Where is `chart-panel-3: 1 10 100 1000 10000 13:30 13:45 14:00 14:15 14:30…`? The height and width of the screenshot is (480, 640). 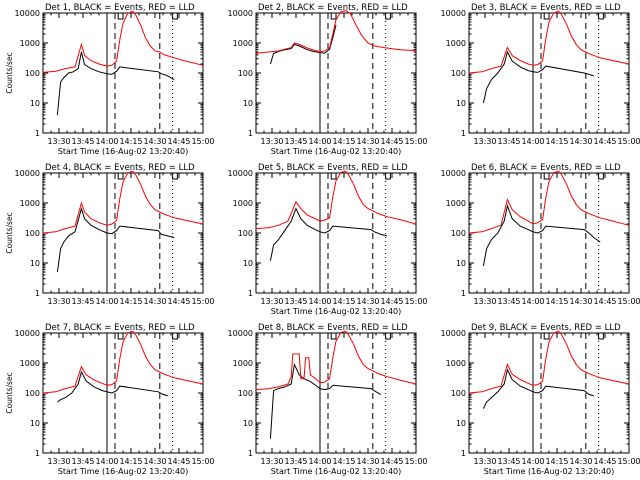 chart-panel-3: 1 10 100 1000 10000 13:30 13:45 14:00 14:15 14:30… is located at coordinates (540, 74).